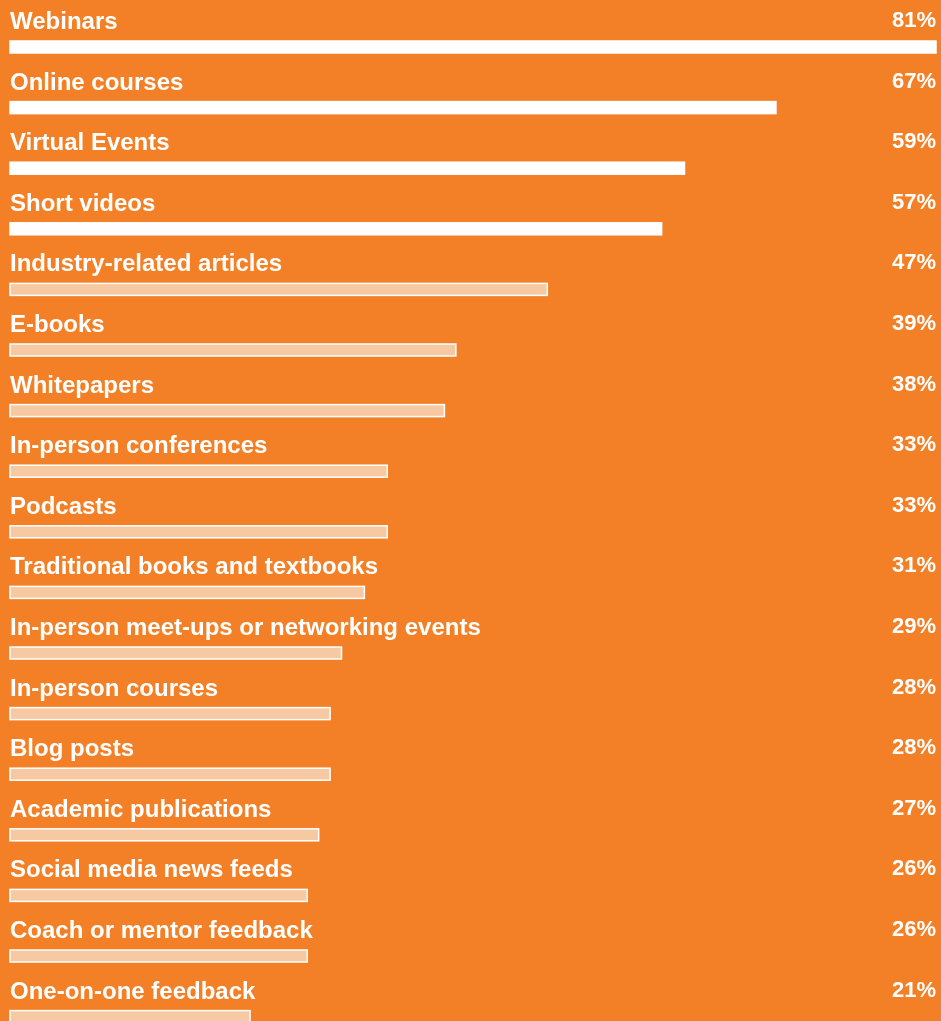 This screenshot has width=941, height=1021. I want to click on y-tick-label: Academic publications, so click(141, 808).